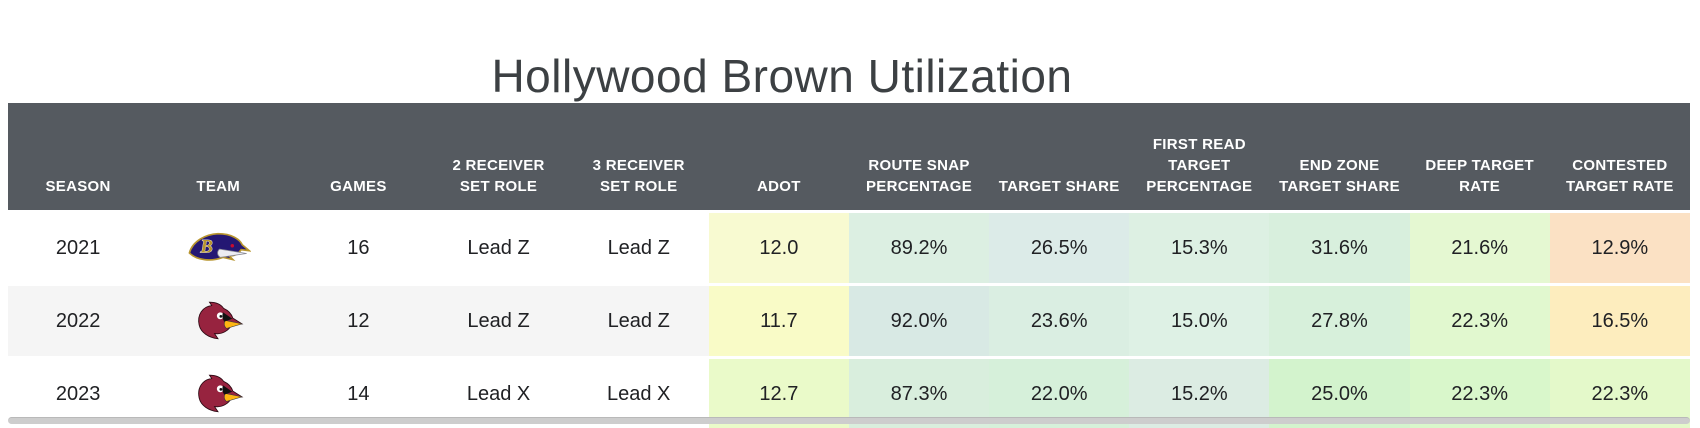 The image size is (1700, 428). I want to click on cell-team: B, so click(218, 246).